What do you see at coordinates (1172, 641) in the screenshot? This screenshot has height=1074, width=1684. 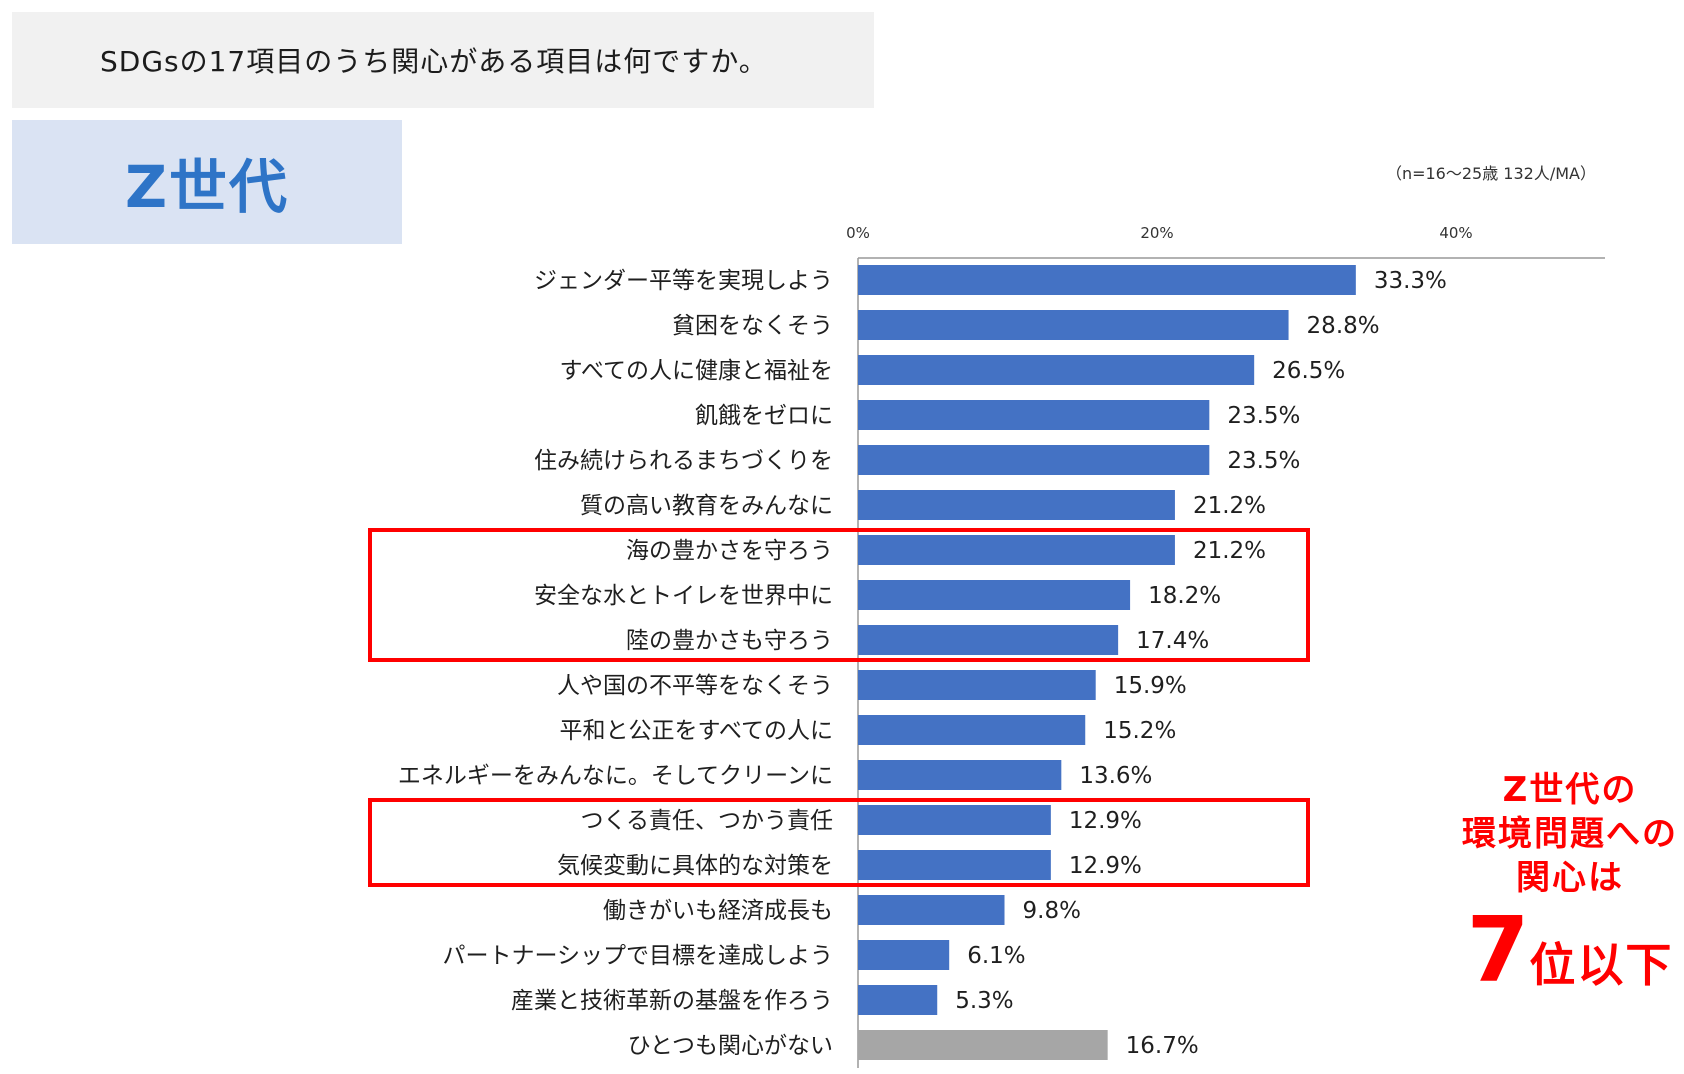 I see `data-label: 17.4%` at bounding box center [1172, 641].